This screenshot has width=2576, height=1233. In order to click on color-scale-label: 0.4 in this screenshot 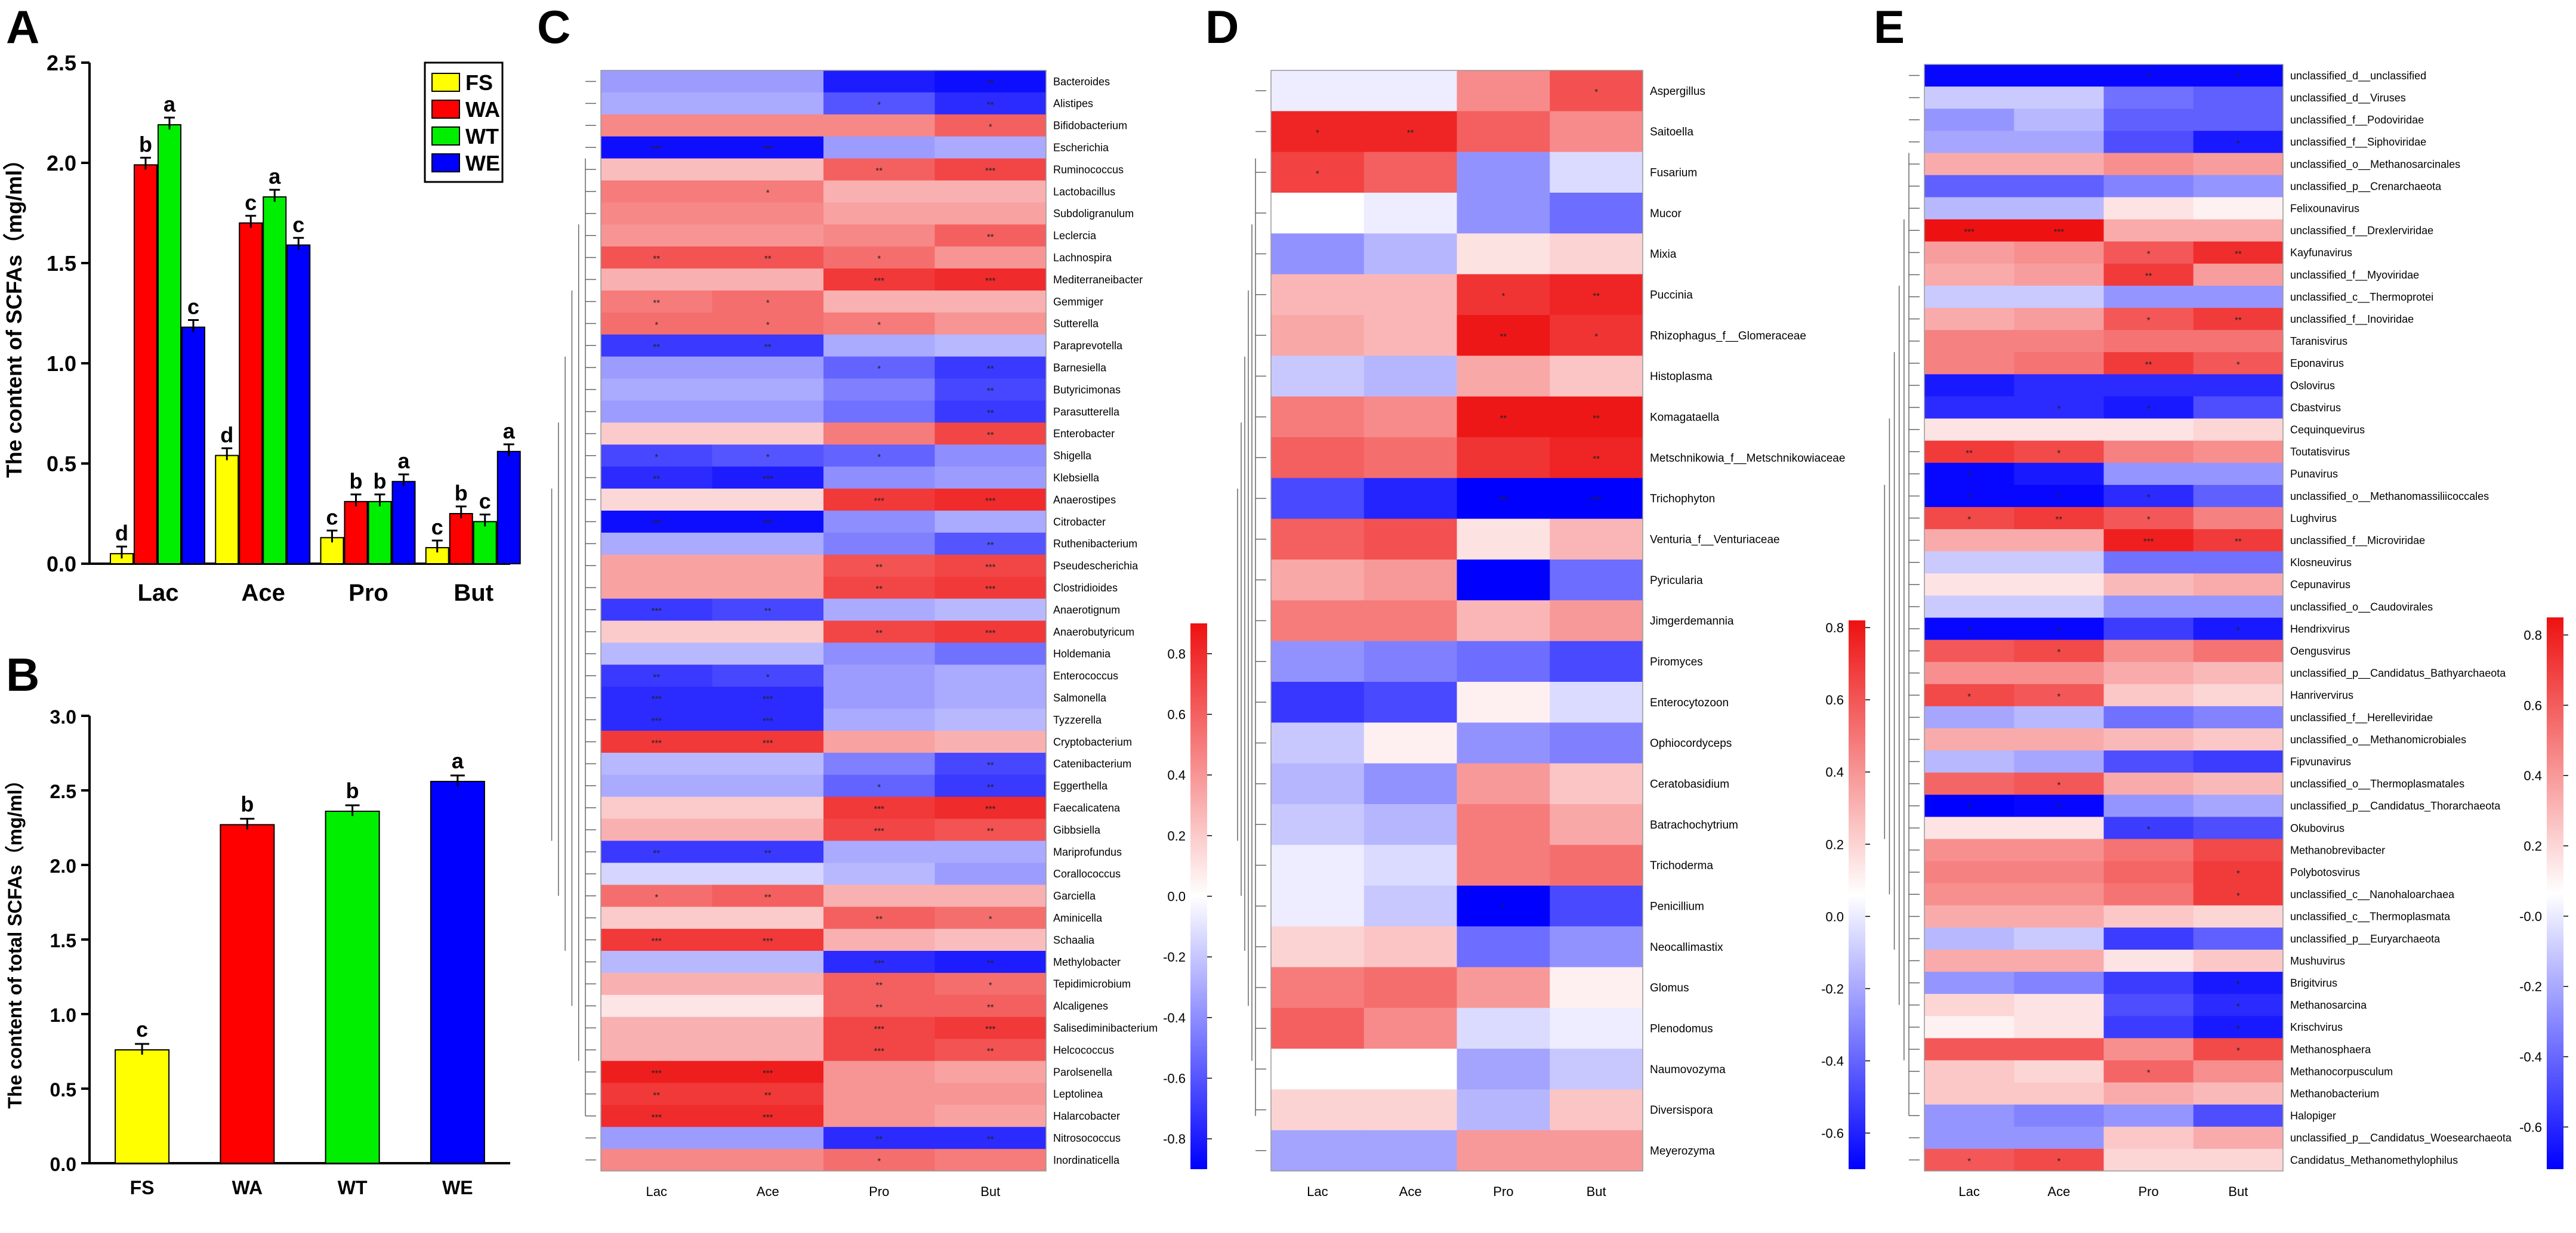, I will do `click(1835, 773)`.